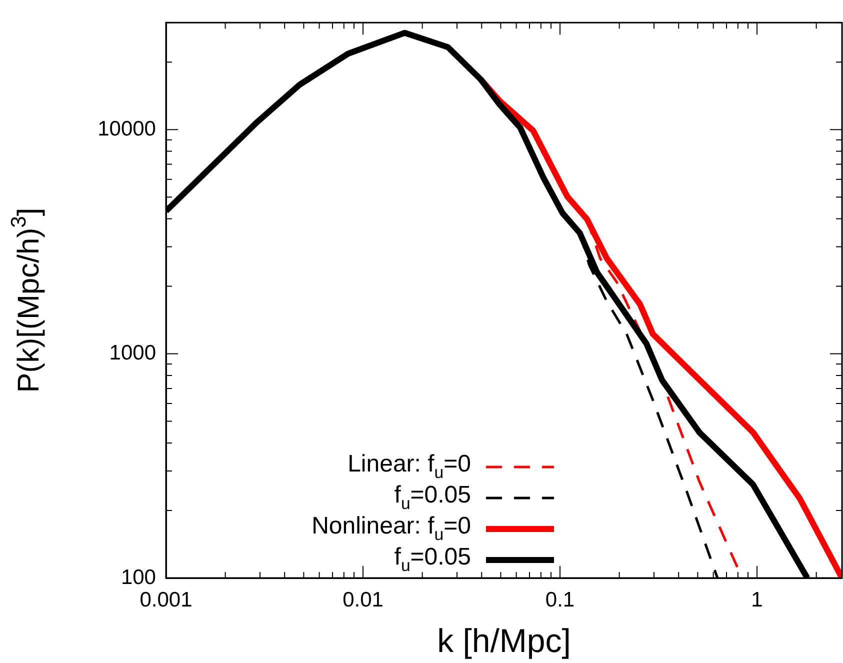  Describe the element at coordinates (560, 600) in the screenshot. I see `x-tick-label: 0.1` at that location.